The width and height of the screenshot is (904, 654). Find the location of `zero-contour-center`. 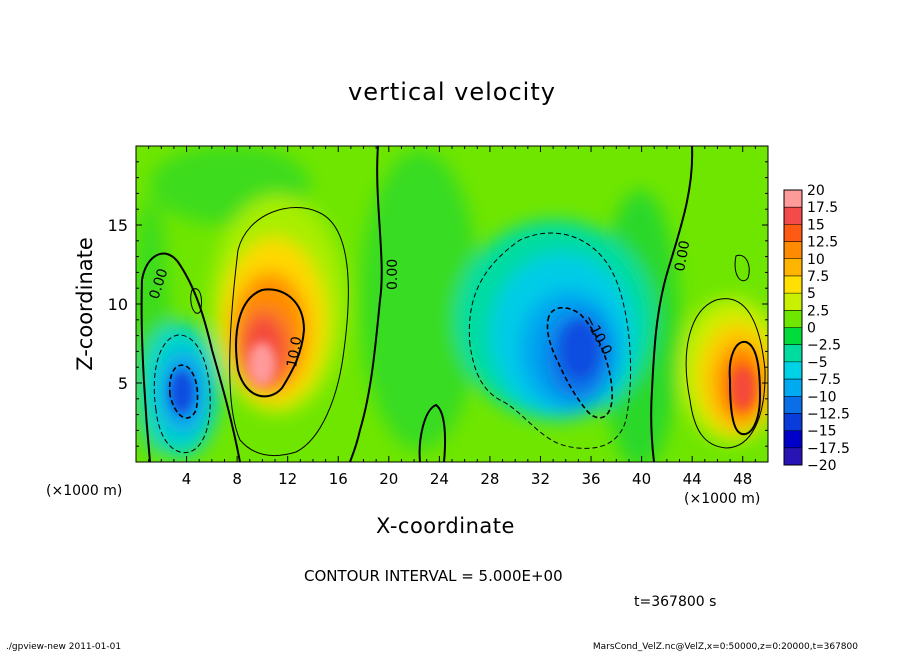

zero-contour-center is located at coordinates (366, 304).